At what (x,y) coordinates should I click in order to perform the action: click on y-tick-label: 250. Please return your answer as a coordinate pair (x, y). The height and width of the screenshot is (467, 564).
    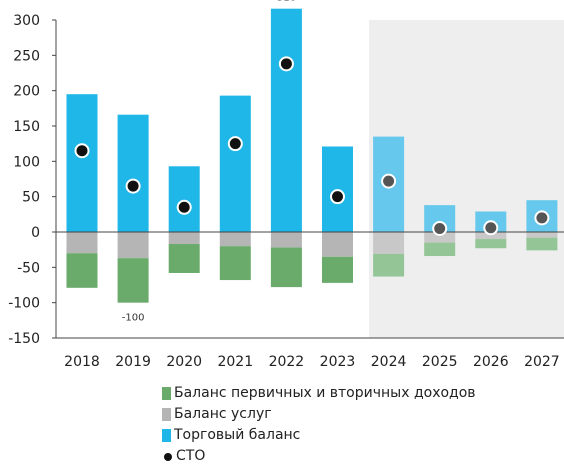
    Looking at the image, I should click on (26, 56).